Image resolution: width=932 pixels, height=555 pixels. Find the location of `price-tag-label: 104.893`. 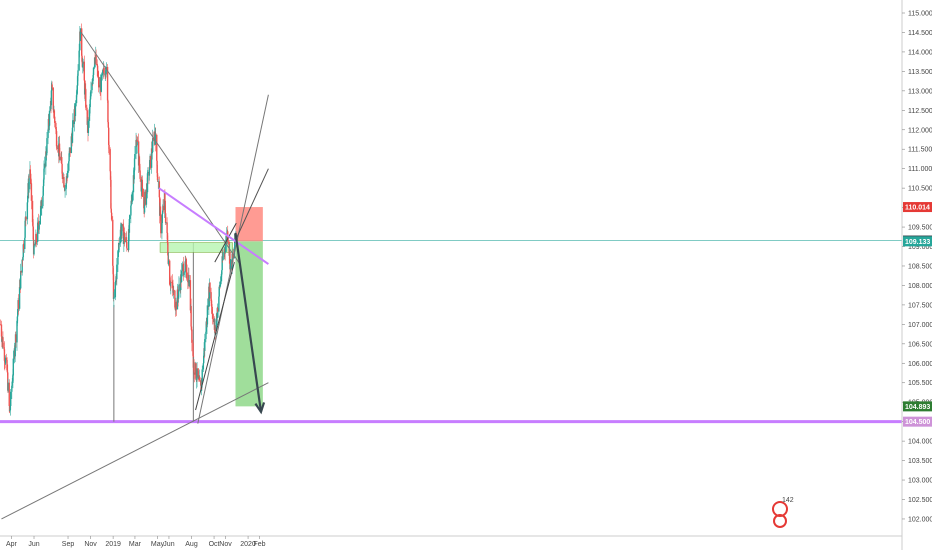

price-tag-label: 104.893 is located at coordinates (917, 407).